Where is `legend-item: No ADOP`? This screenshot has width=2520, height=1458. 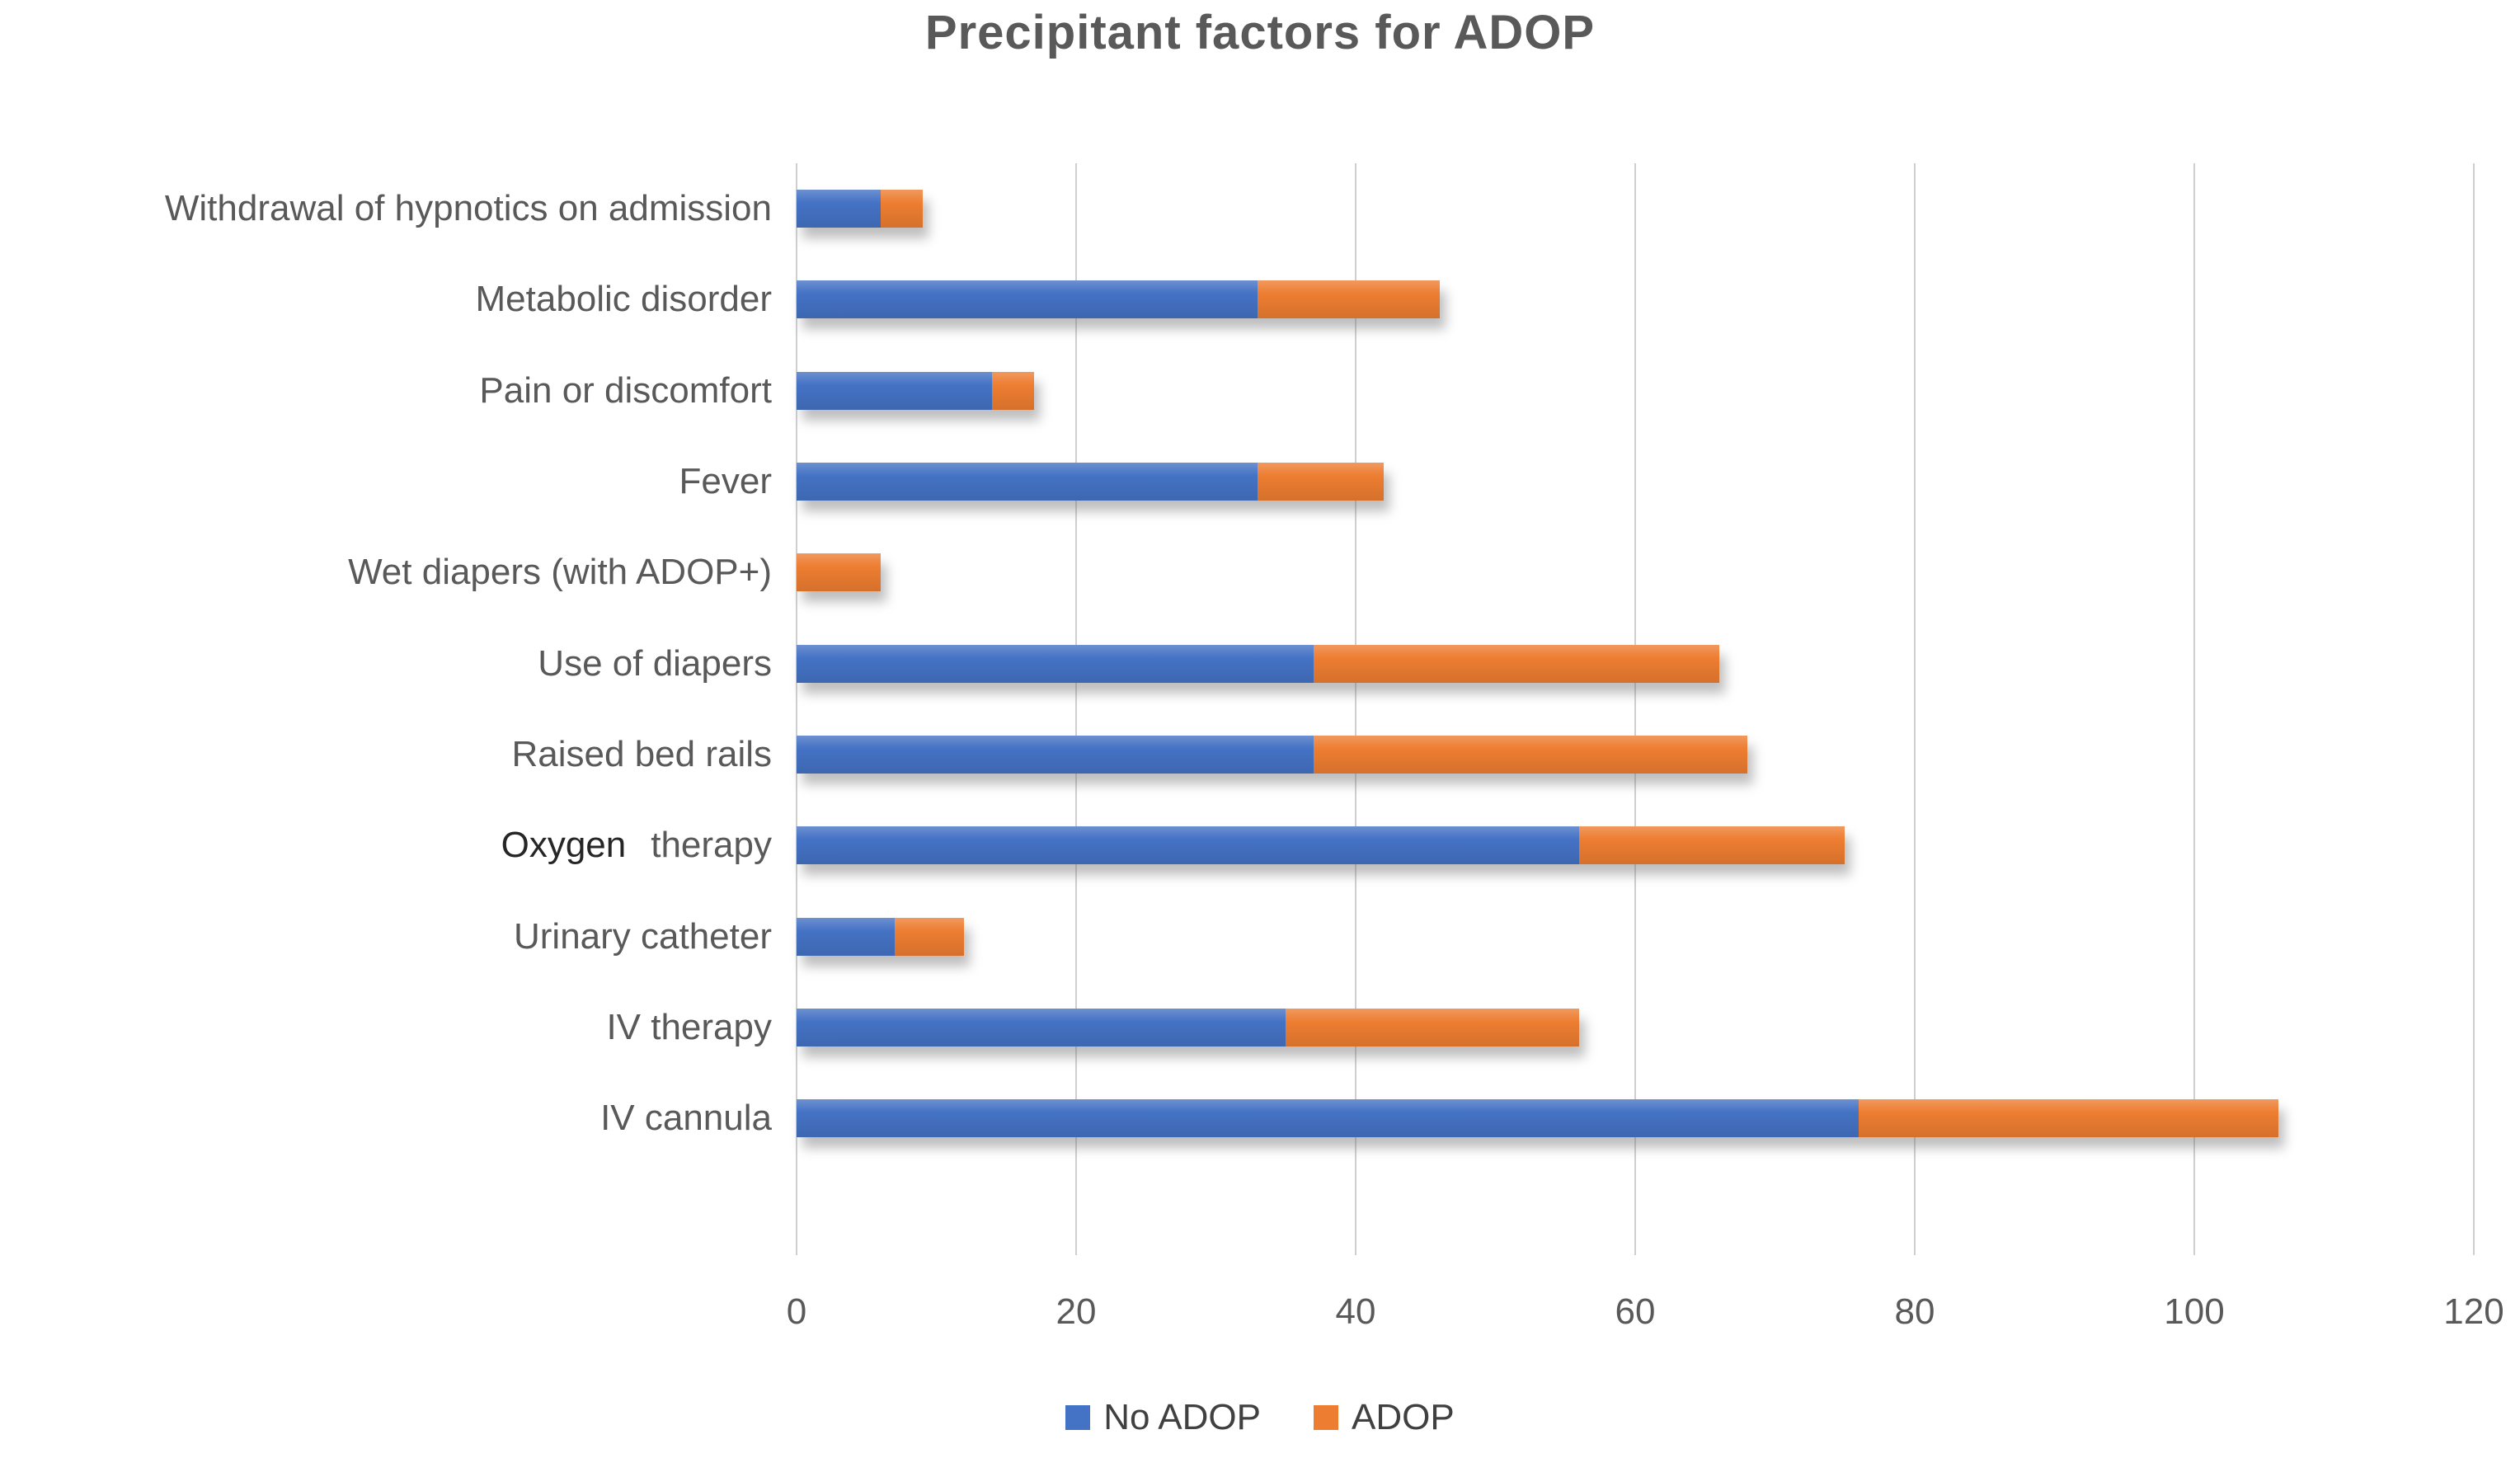 legend-item: No ADOP is located at coordinates (1163, 1417).